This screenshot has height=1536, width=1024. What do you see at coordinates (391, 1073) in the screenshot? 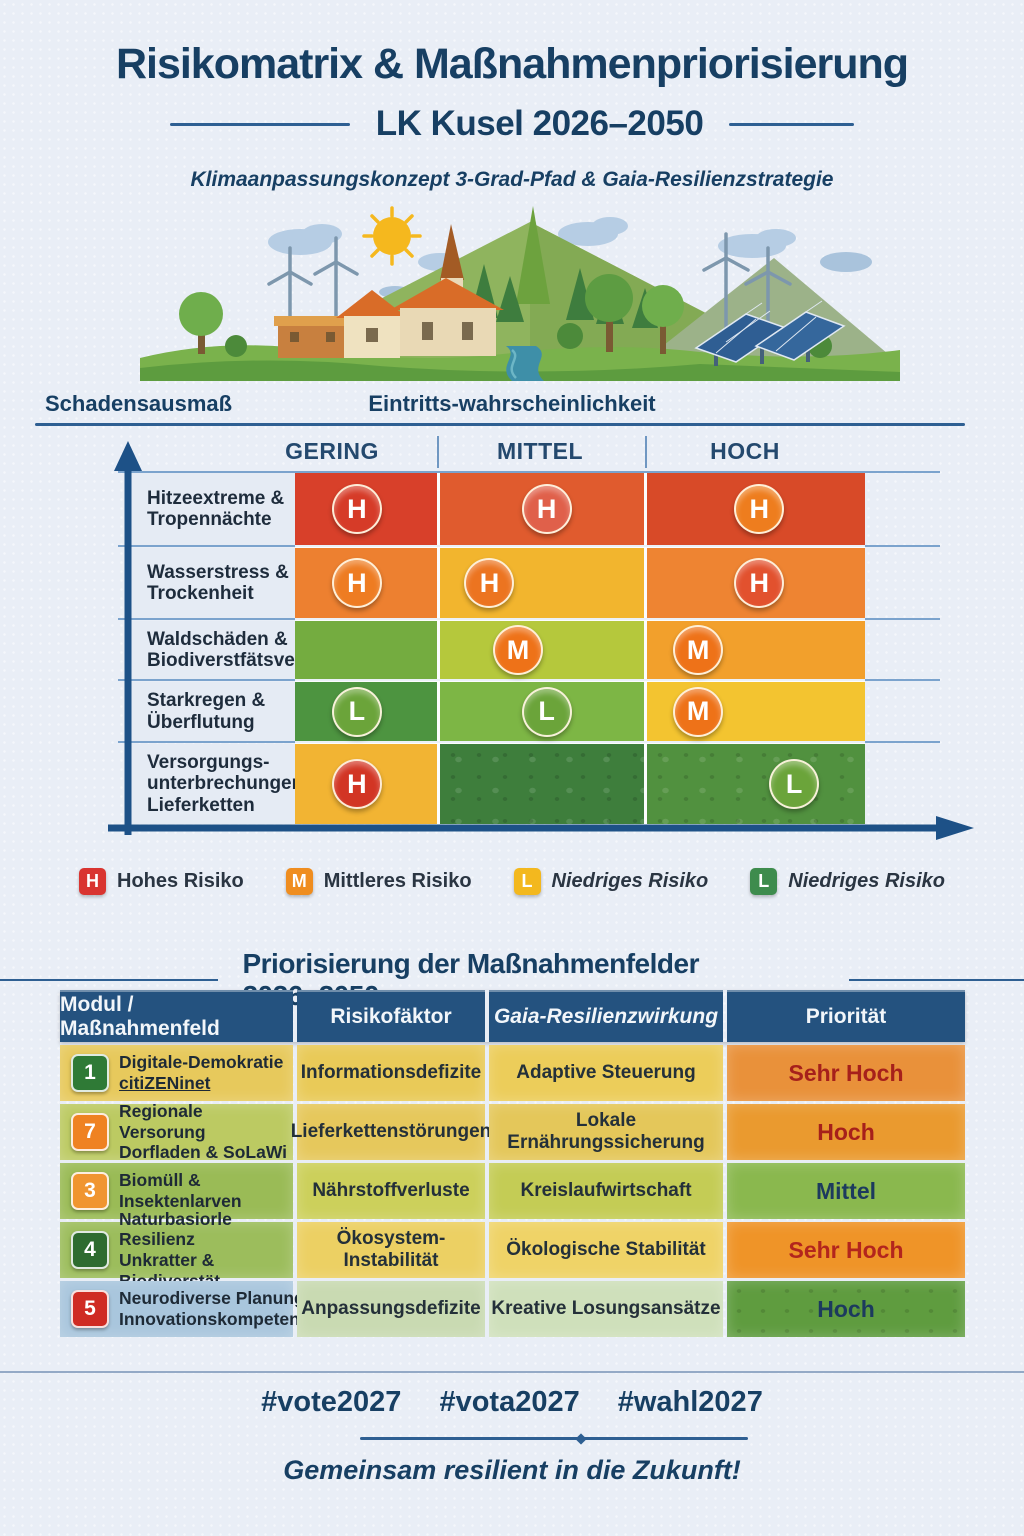
I see `table-cell-risk: Informationsdefizite` at bounding box center [391, 1073].